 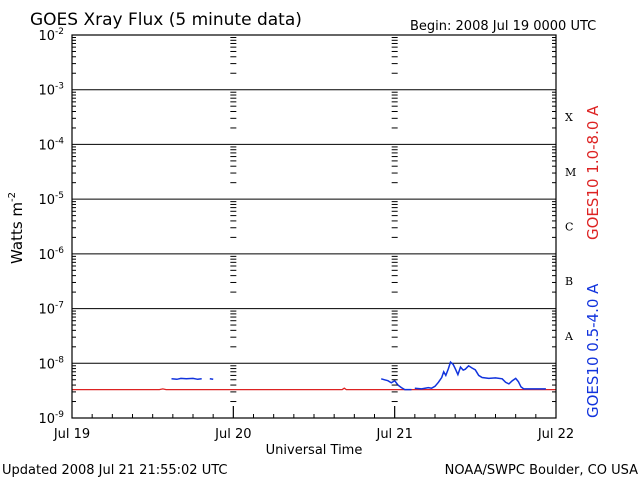 I want to click on x-tick-label: Jul 20, so click(x=232, y=434).